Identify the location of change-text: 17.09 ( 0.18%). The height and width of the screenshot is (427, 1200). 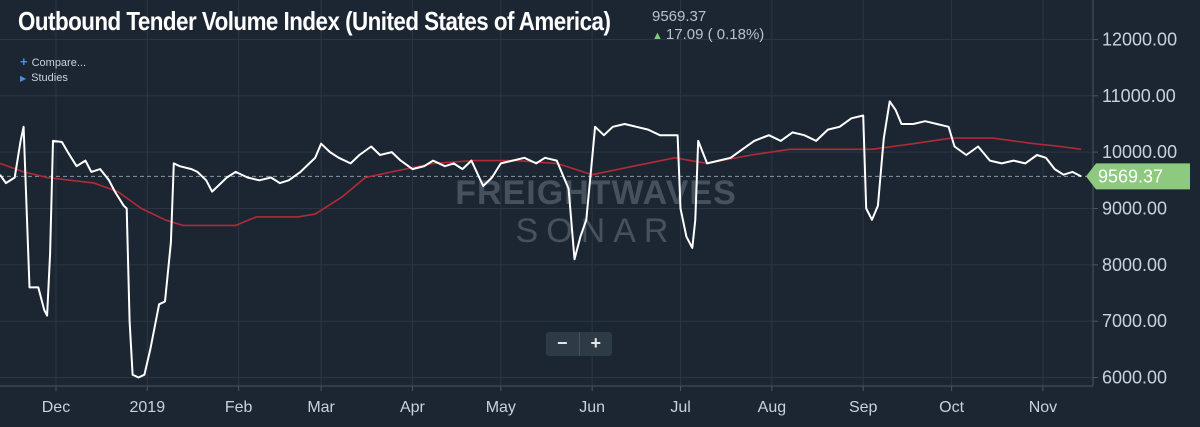
(715, 34).